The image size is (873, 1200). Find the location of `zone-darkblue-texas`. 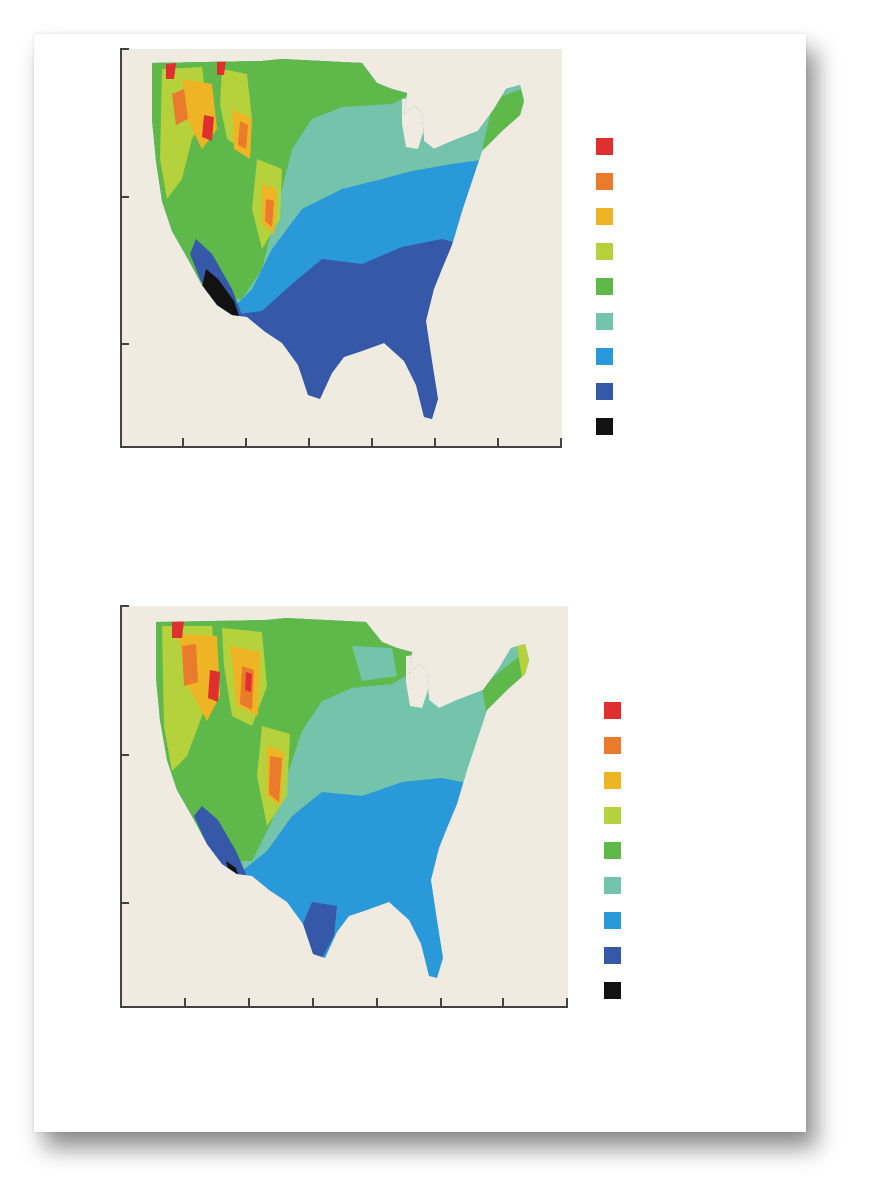

zone-darkblue-texas is located at coordinates (320, 930).